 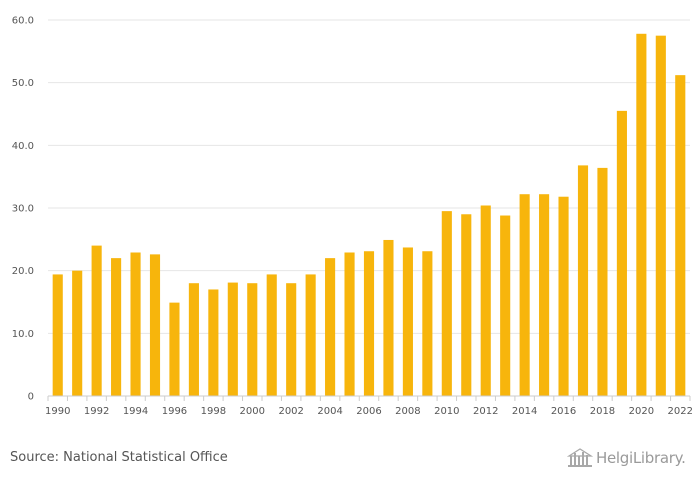 I want to click on helgi-library-logo: HelgiLibrary., so click(x=626, y=458).